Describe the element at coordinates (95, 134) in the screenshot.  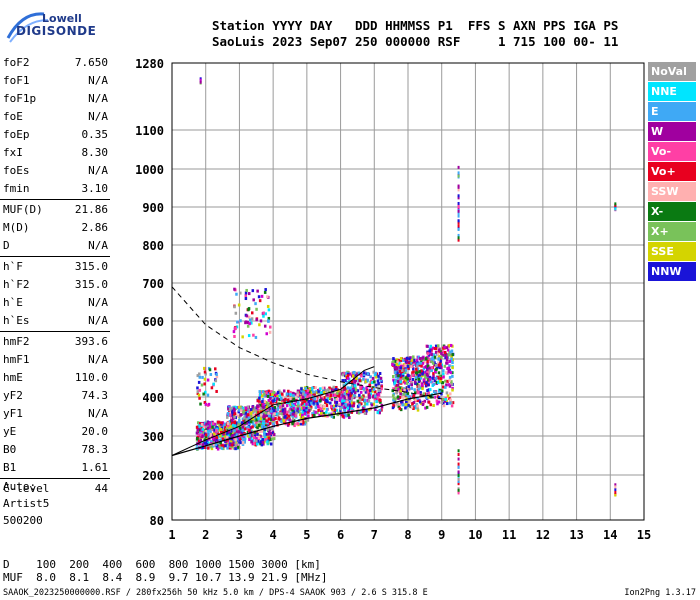
I see `param-value: 0.35` at that location.